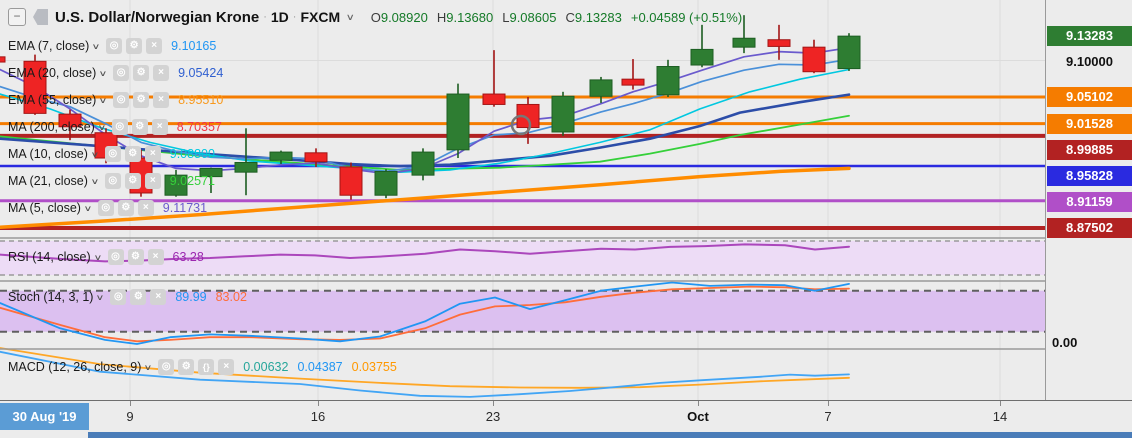 Image resolution: width=1132 pixels, height=438 pixels. What do you see at coordinates (1089, 61) in the screenshot?
I see `price-axis-label: 9.10000` at bounding box center [1089, 61].